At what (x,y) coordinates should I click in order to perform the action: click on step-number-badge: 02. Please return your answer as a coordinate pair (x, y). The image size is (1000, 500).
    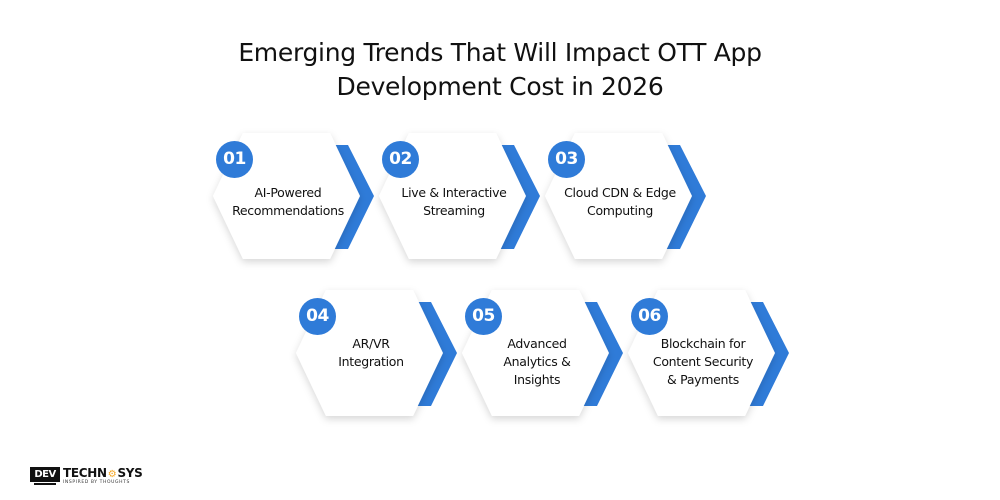
    Looking at the image, I should click on (400, 159).